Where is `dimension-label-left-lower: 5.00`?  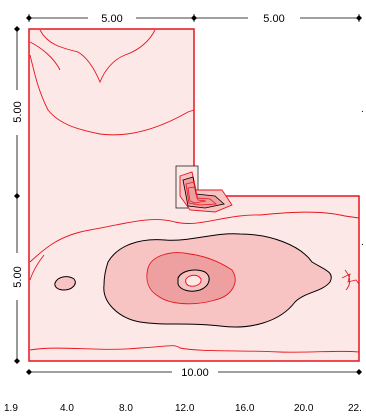 dimension-label-left-lower: 5.00 is located at coordinates (18, 276).